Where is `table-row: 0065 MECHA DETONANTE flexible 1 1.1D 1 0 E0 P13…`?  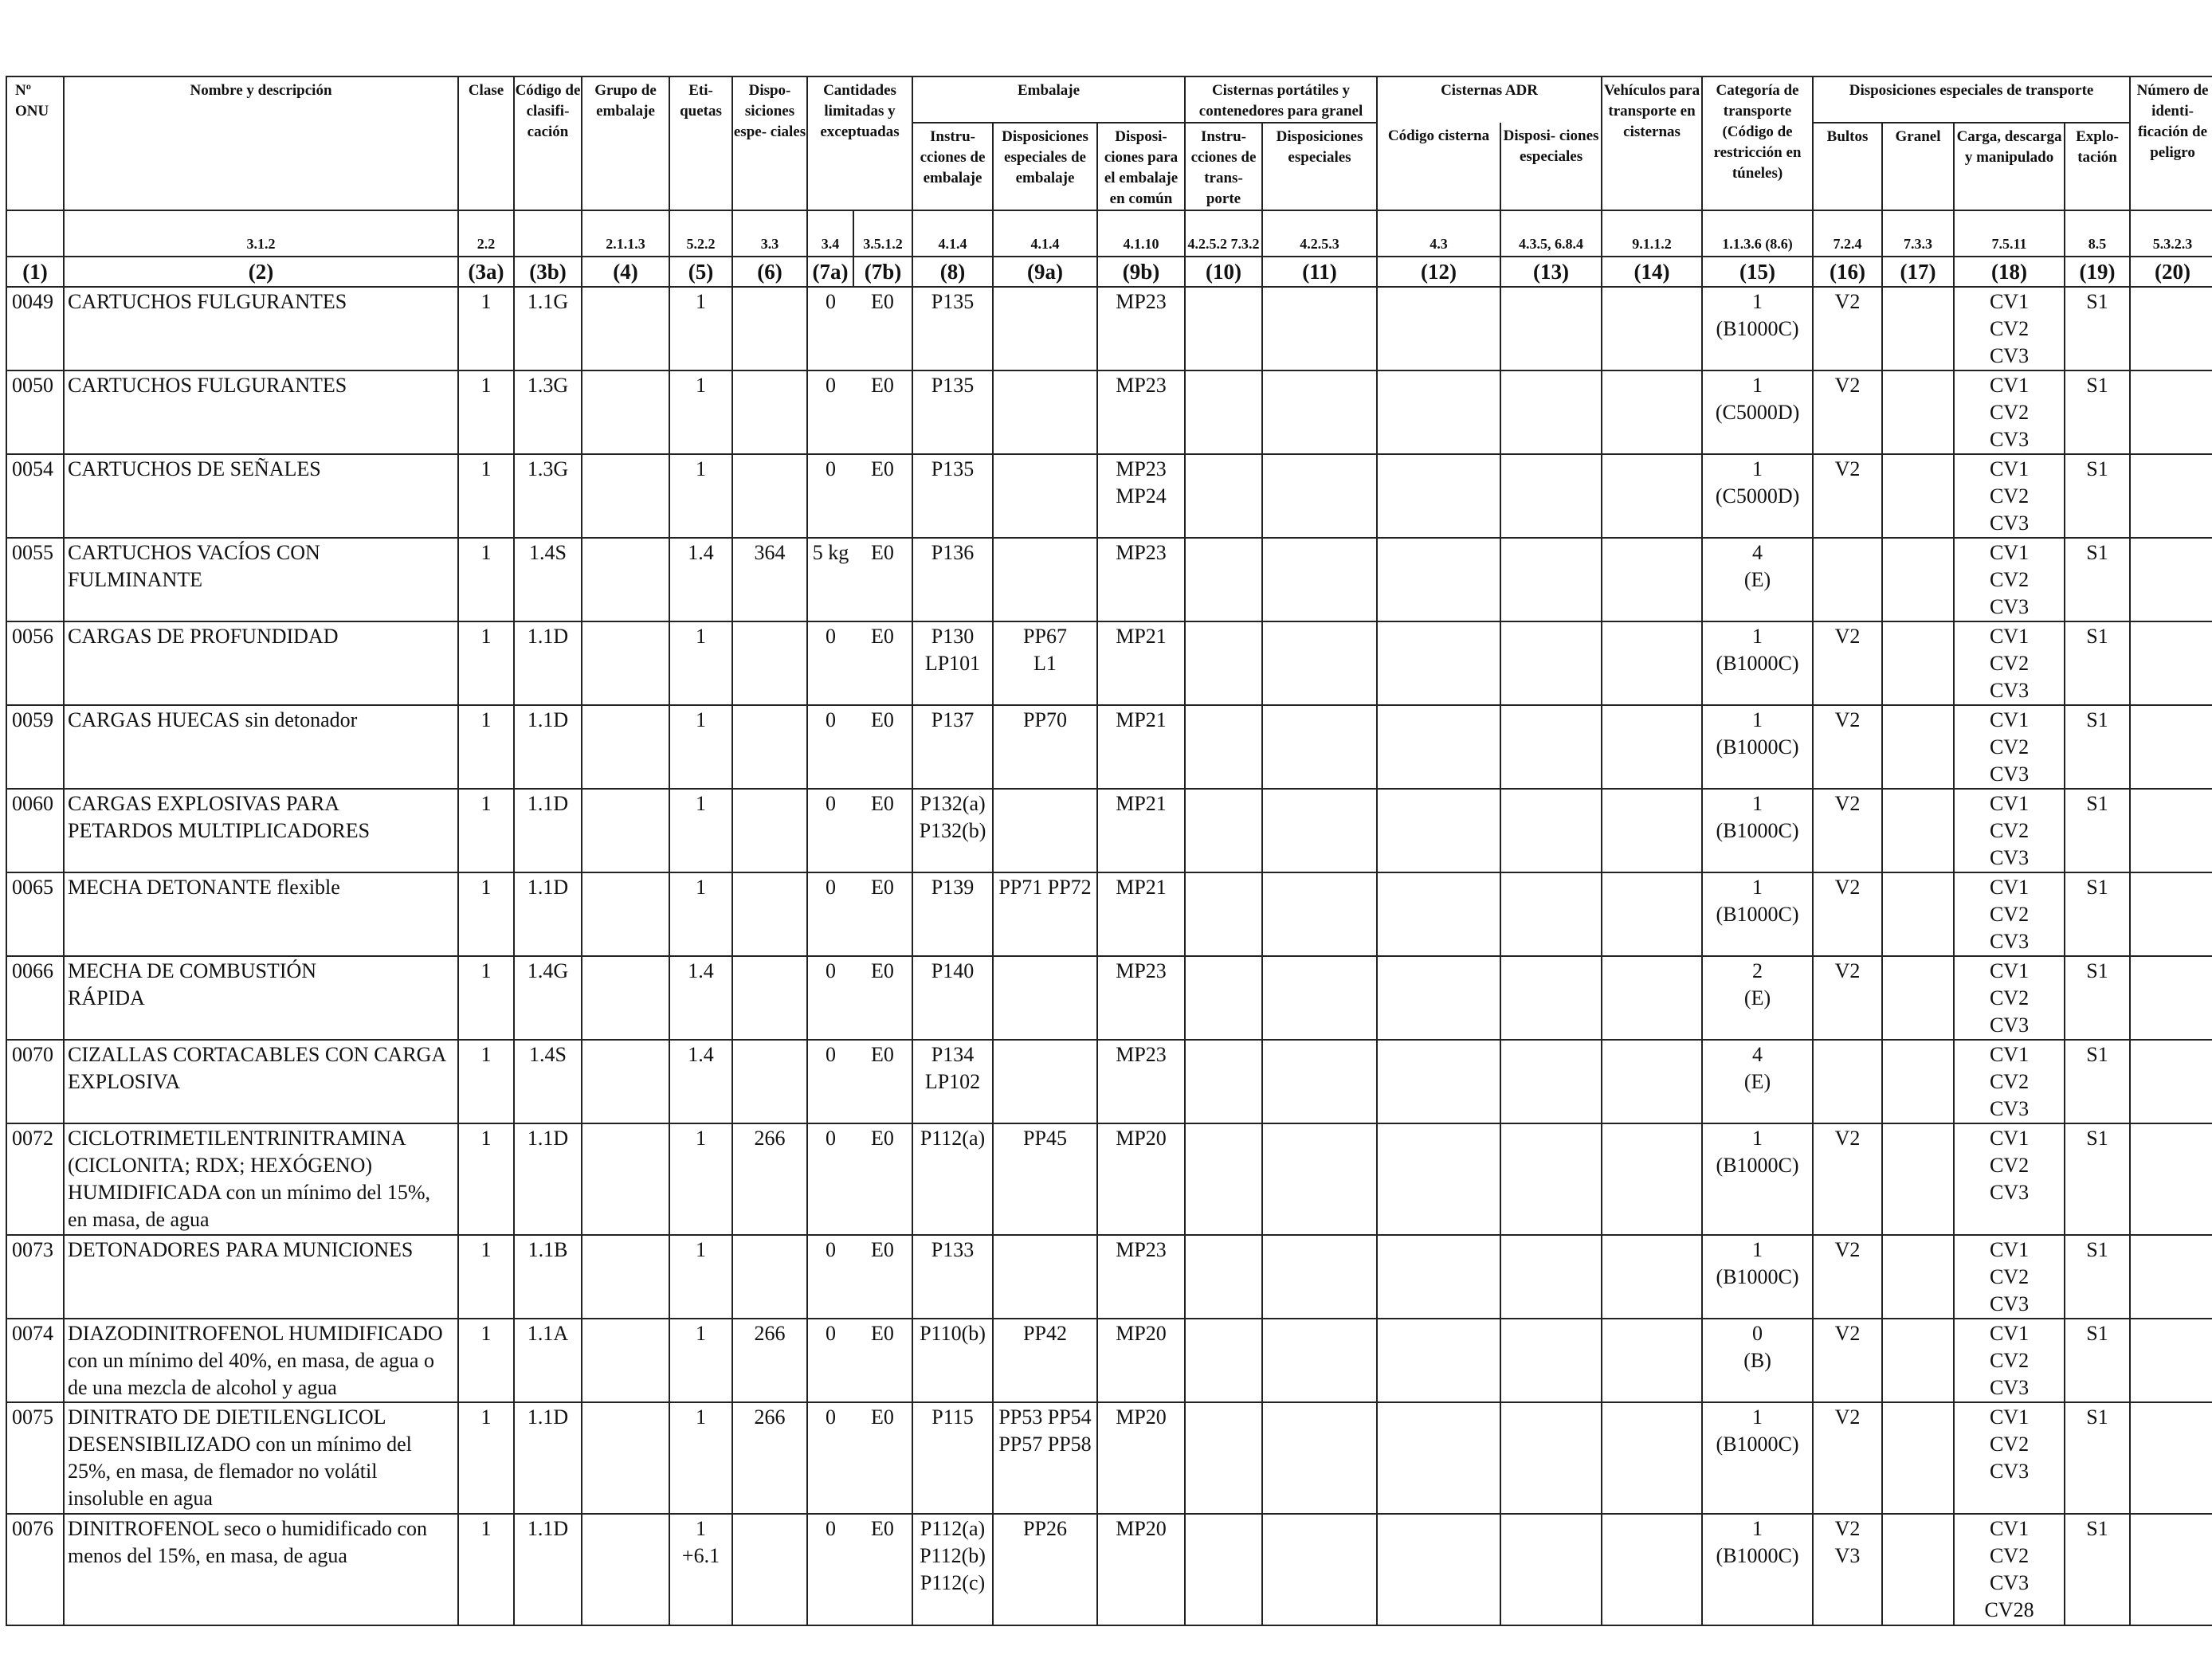
table-row: 0065 MECHA DETONANTE flexible 1 1.1D 1 0 E0 P13… is located at coordinates (1109, 914).